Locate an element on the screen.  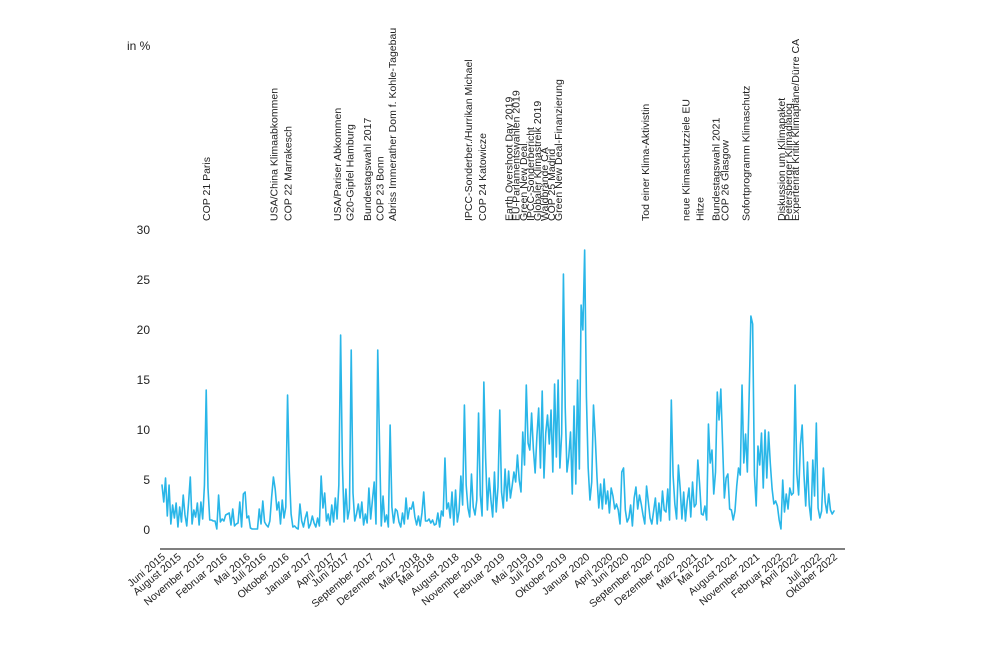
event-annotation-21: Bundestagswahl 2021 is located at coordinates (717, 169).